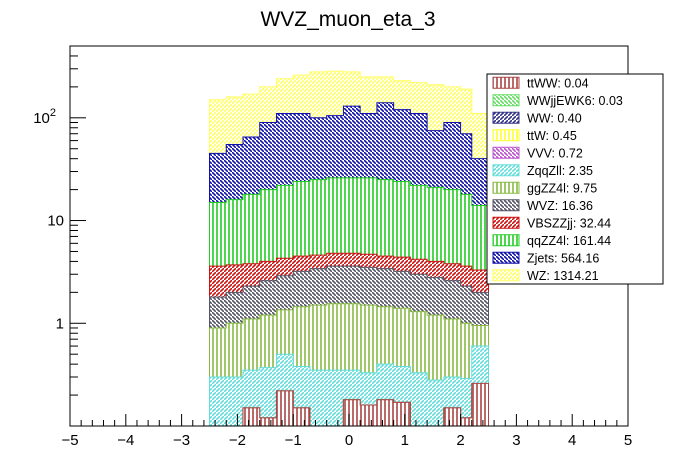 This screenshot has height=472, width=696. Describe the element at coordinates (516, 440) in the screenshot. I see `x-tick-label: 3` at that location.